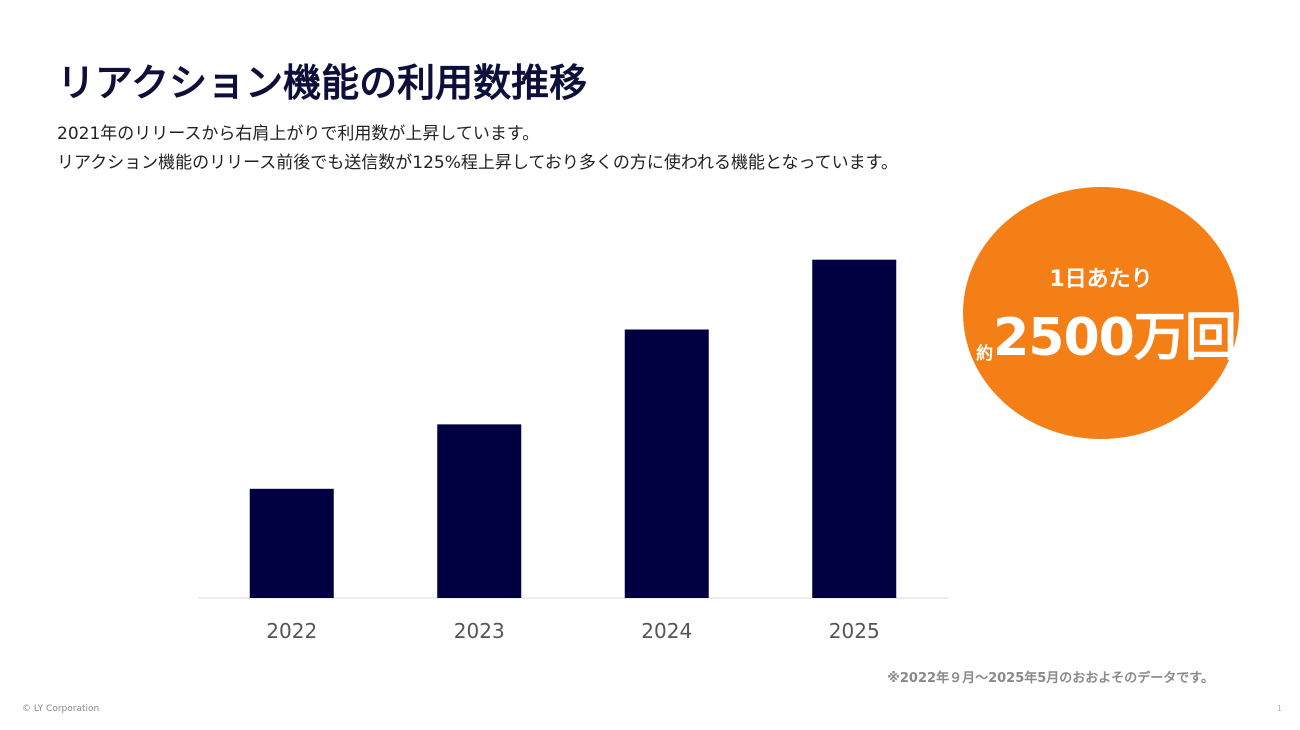  What do you see at coordinates (479, 511) in the screenshot?
I see `bar-2023` at bounding box center [479, 511].